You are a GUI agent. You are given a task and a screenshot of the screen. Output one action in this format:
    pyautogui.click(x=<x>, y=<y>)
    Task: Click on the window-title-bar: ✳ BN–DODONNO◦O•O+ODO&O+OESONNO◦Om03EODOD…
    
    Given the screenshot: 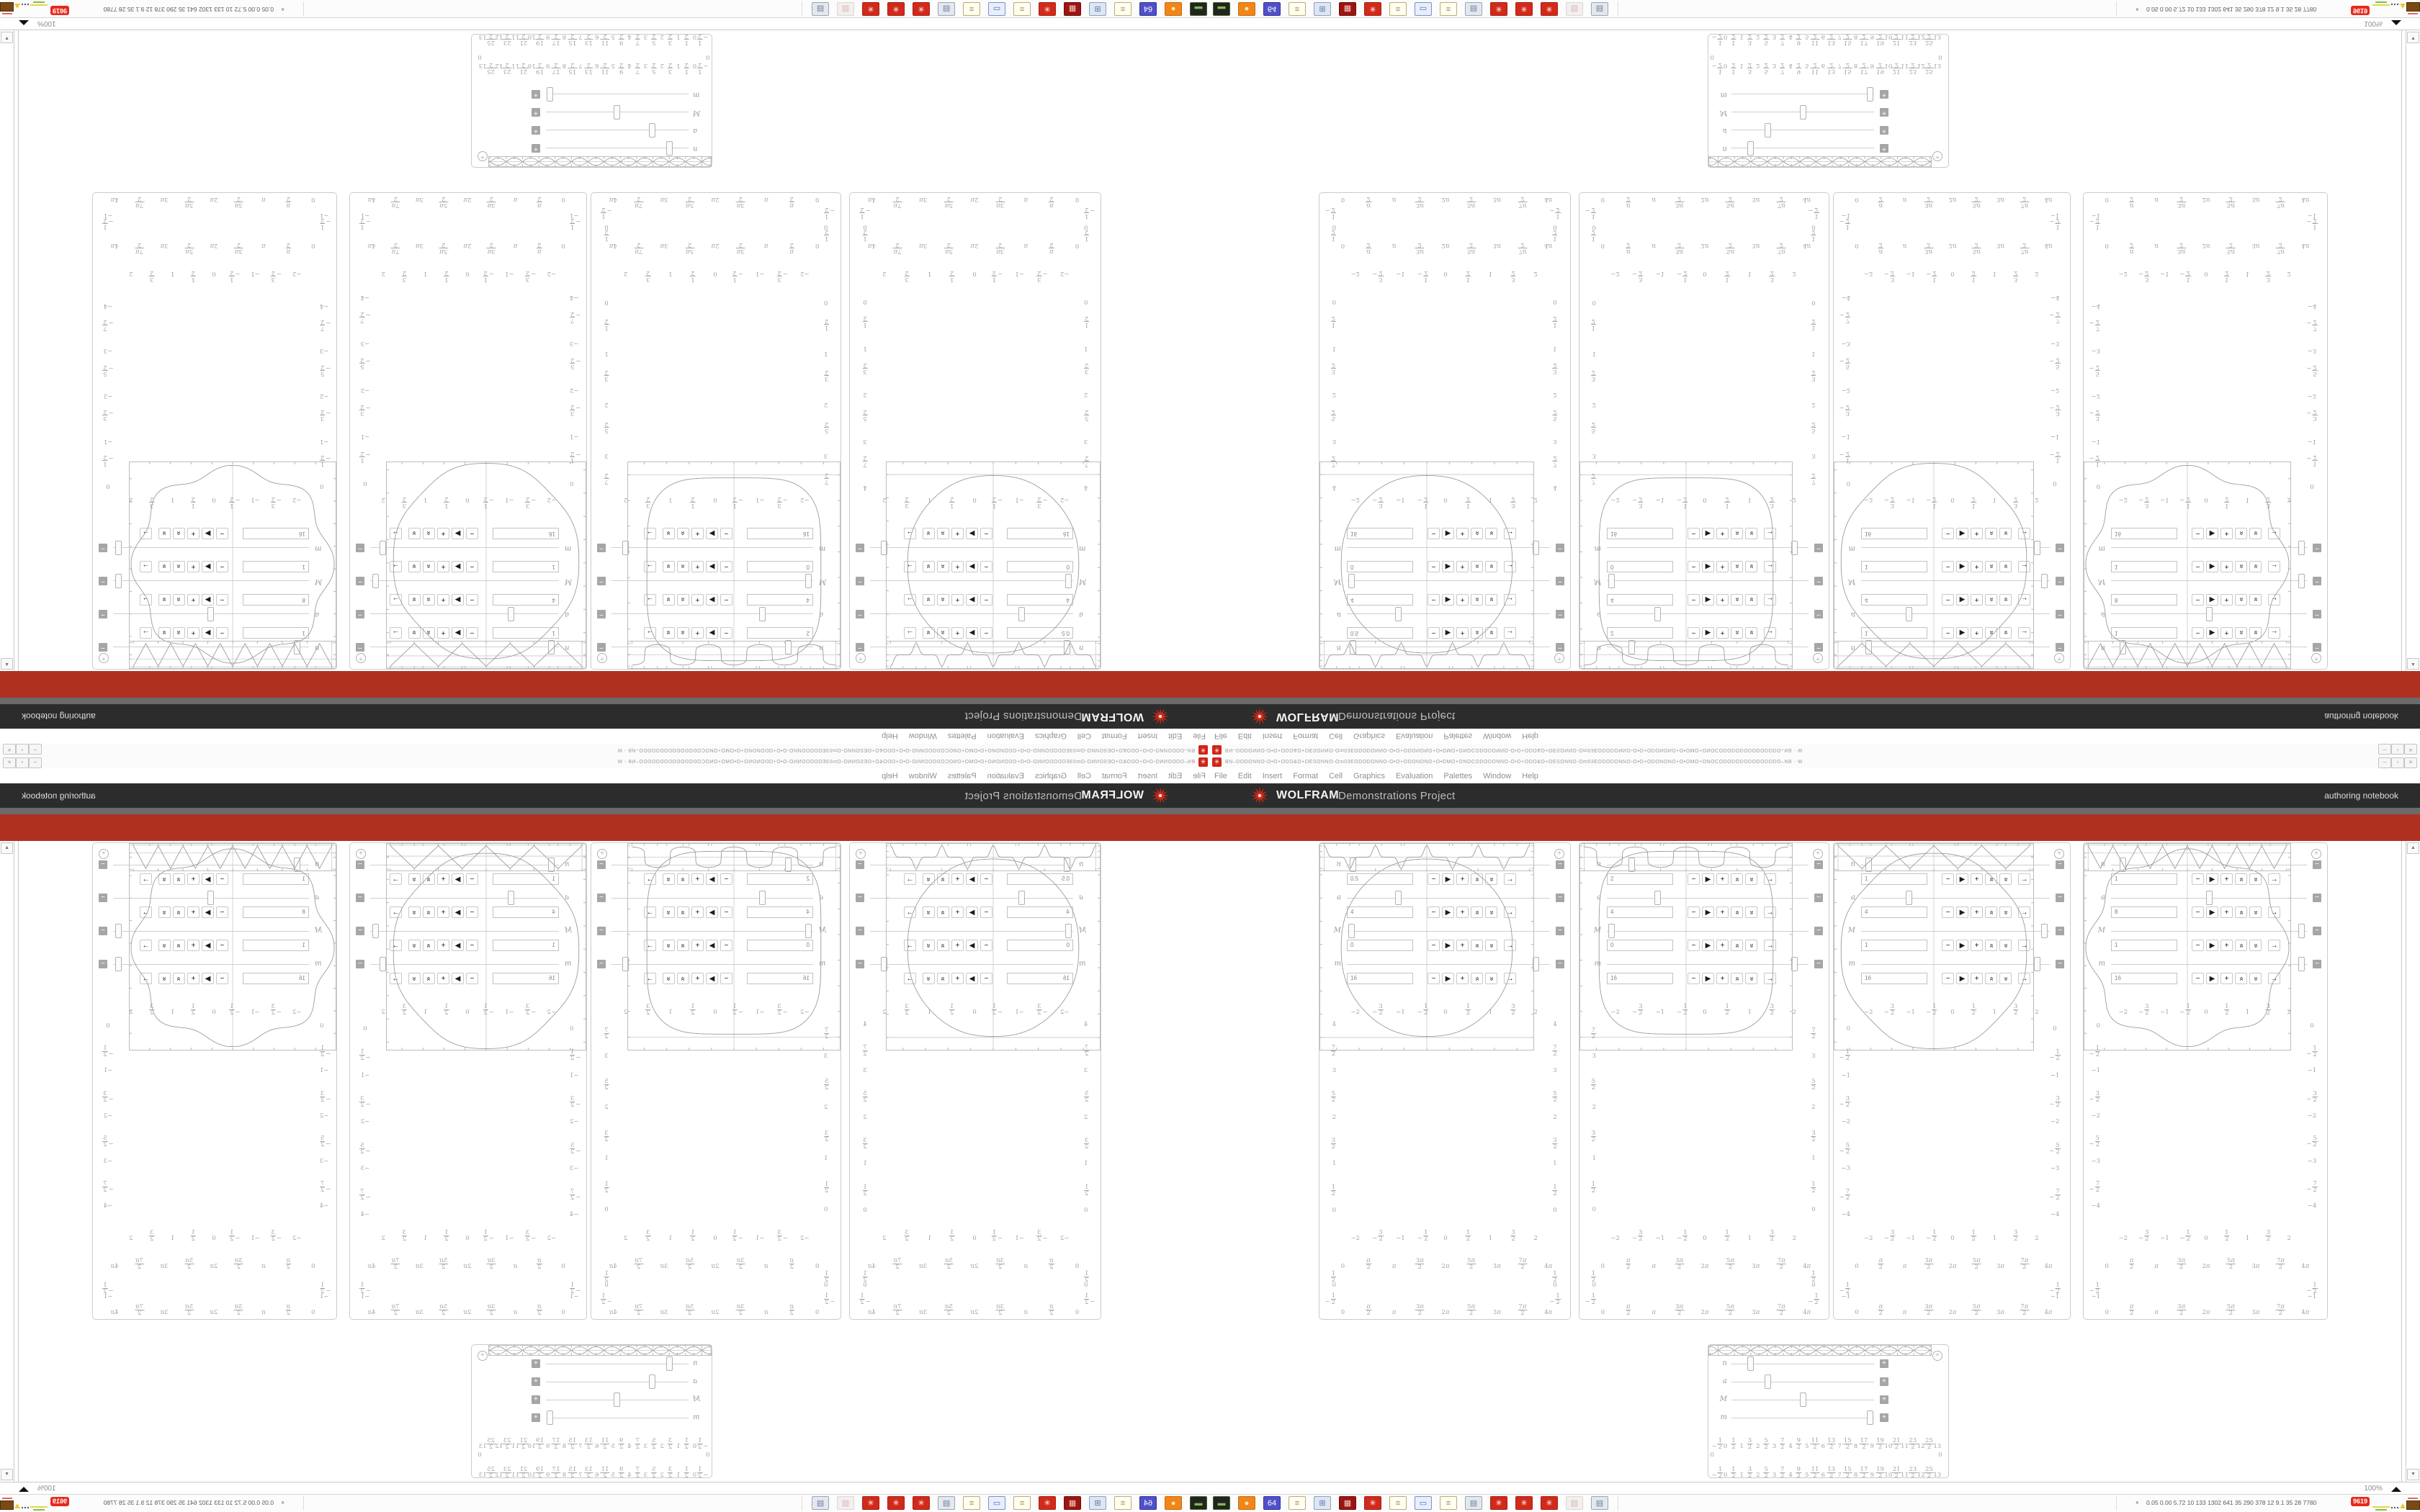 What is the action you would take?
    pyautogui.click(x=605, y=749)
    